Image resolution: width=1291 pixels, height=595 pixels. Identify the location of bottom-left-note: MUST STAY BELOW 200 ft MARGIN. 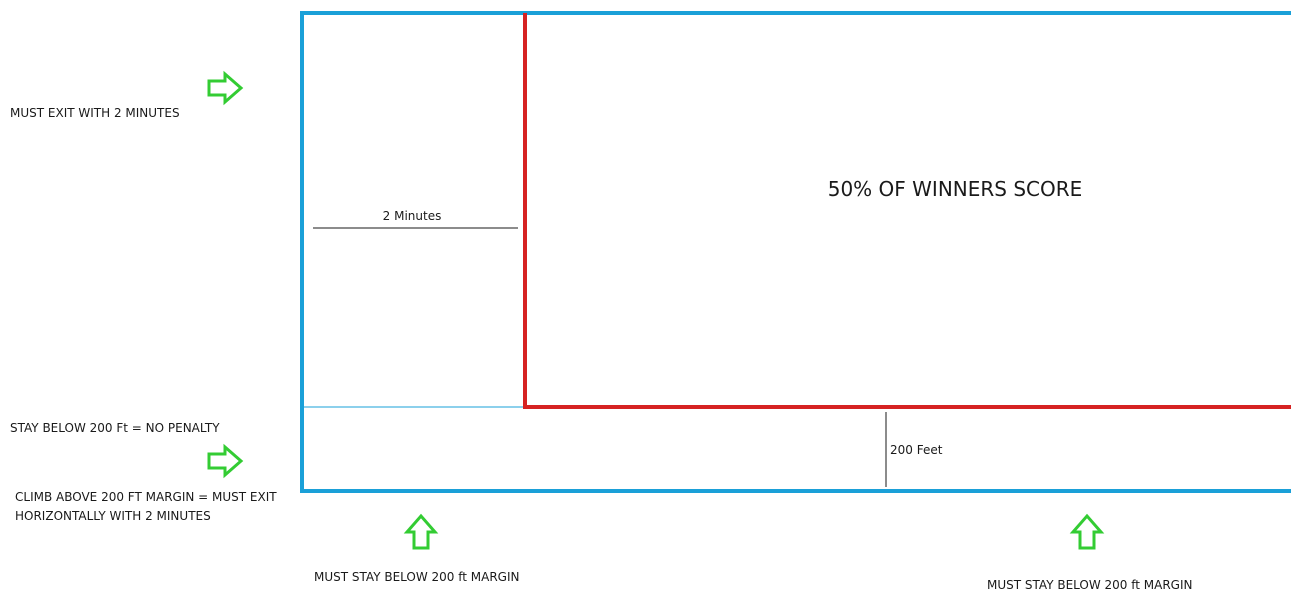
(417, 577).